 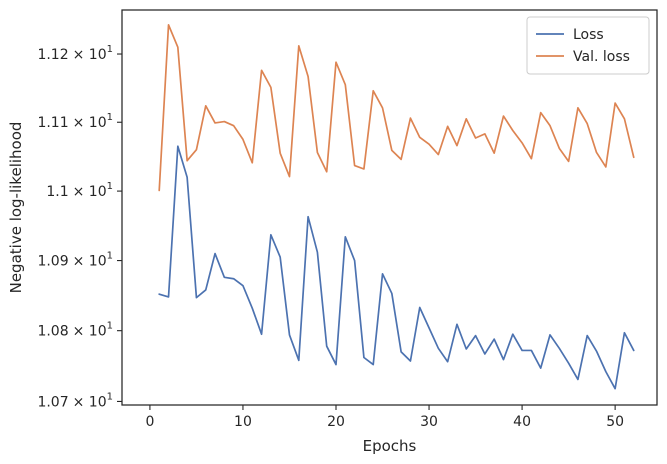 I want to click on legend-box, so click(x=588, y=45).